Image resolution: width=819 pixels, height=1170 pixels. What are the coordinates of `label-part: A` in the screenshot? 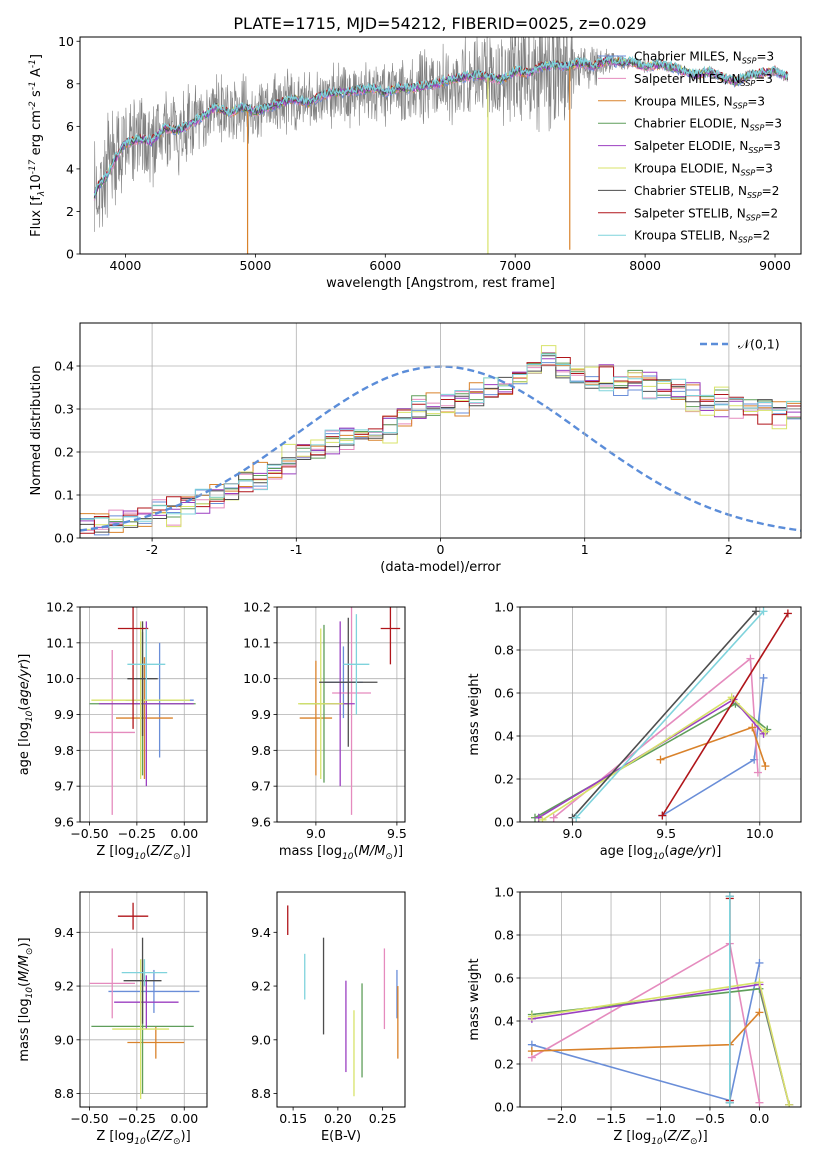 It's located at (36, 74).